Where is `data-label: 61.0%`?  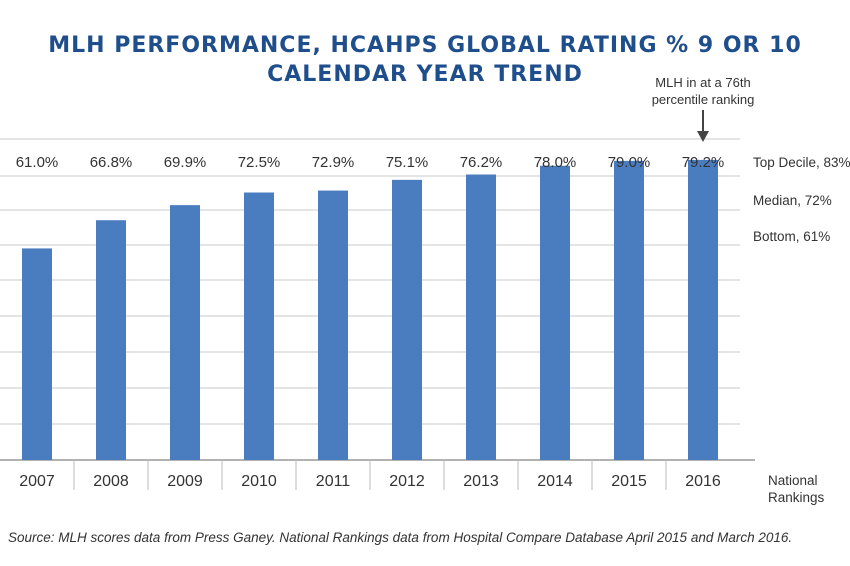 data-label: 61.0% is located at coordinates (37, 162).